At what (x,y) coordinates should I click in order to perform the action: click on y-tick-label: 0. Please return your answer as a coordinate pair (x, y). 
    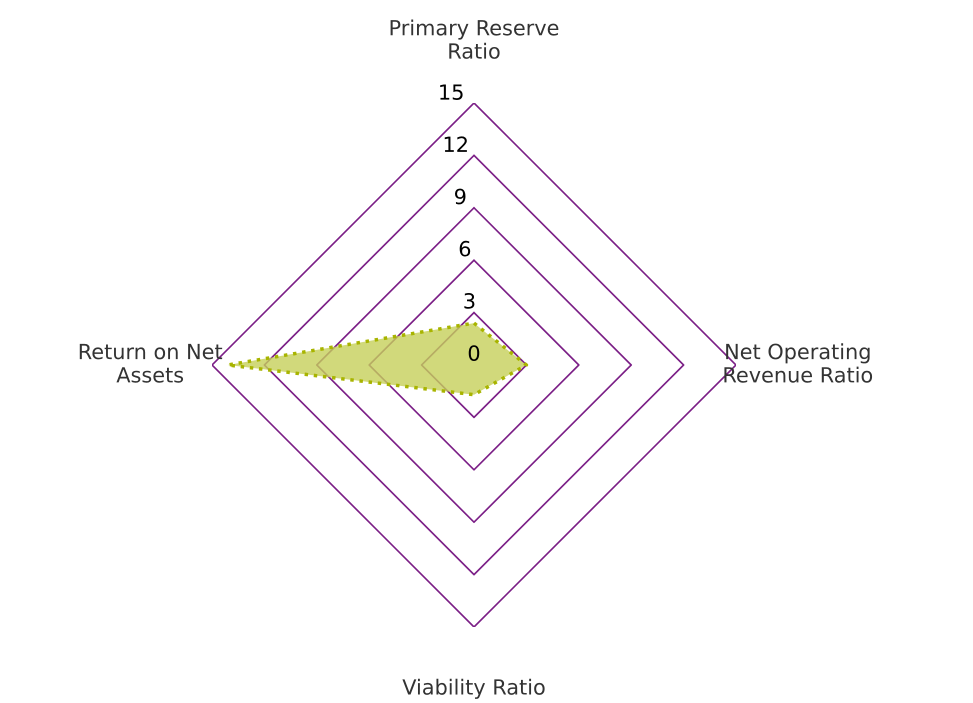
    Looking at the image, I should click on (474, 353).